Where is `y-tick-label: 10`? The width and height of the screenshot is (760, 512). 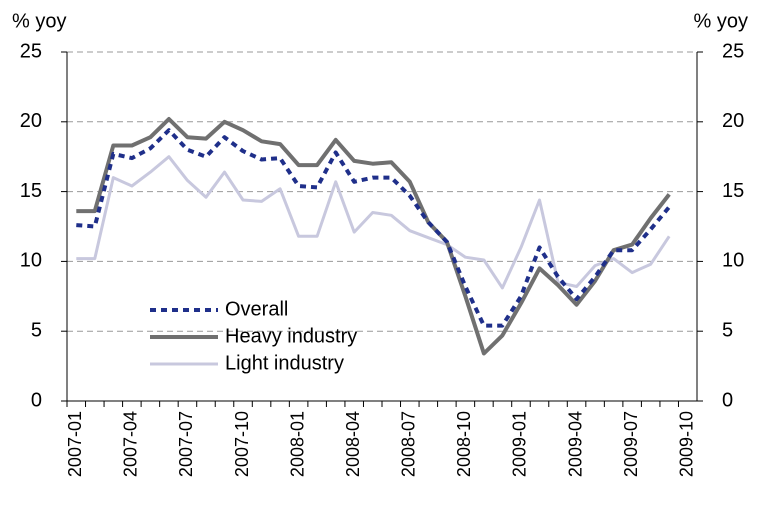 y-tick-label: 10 is located at coordinates (31, 261).